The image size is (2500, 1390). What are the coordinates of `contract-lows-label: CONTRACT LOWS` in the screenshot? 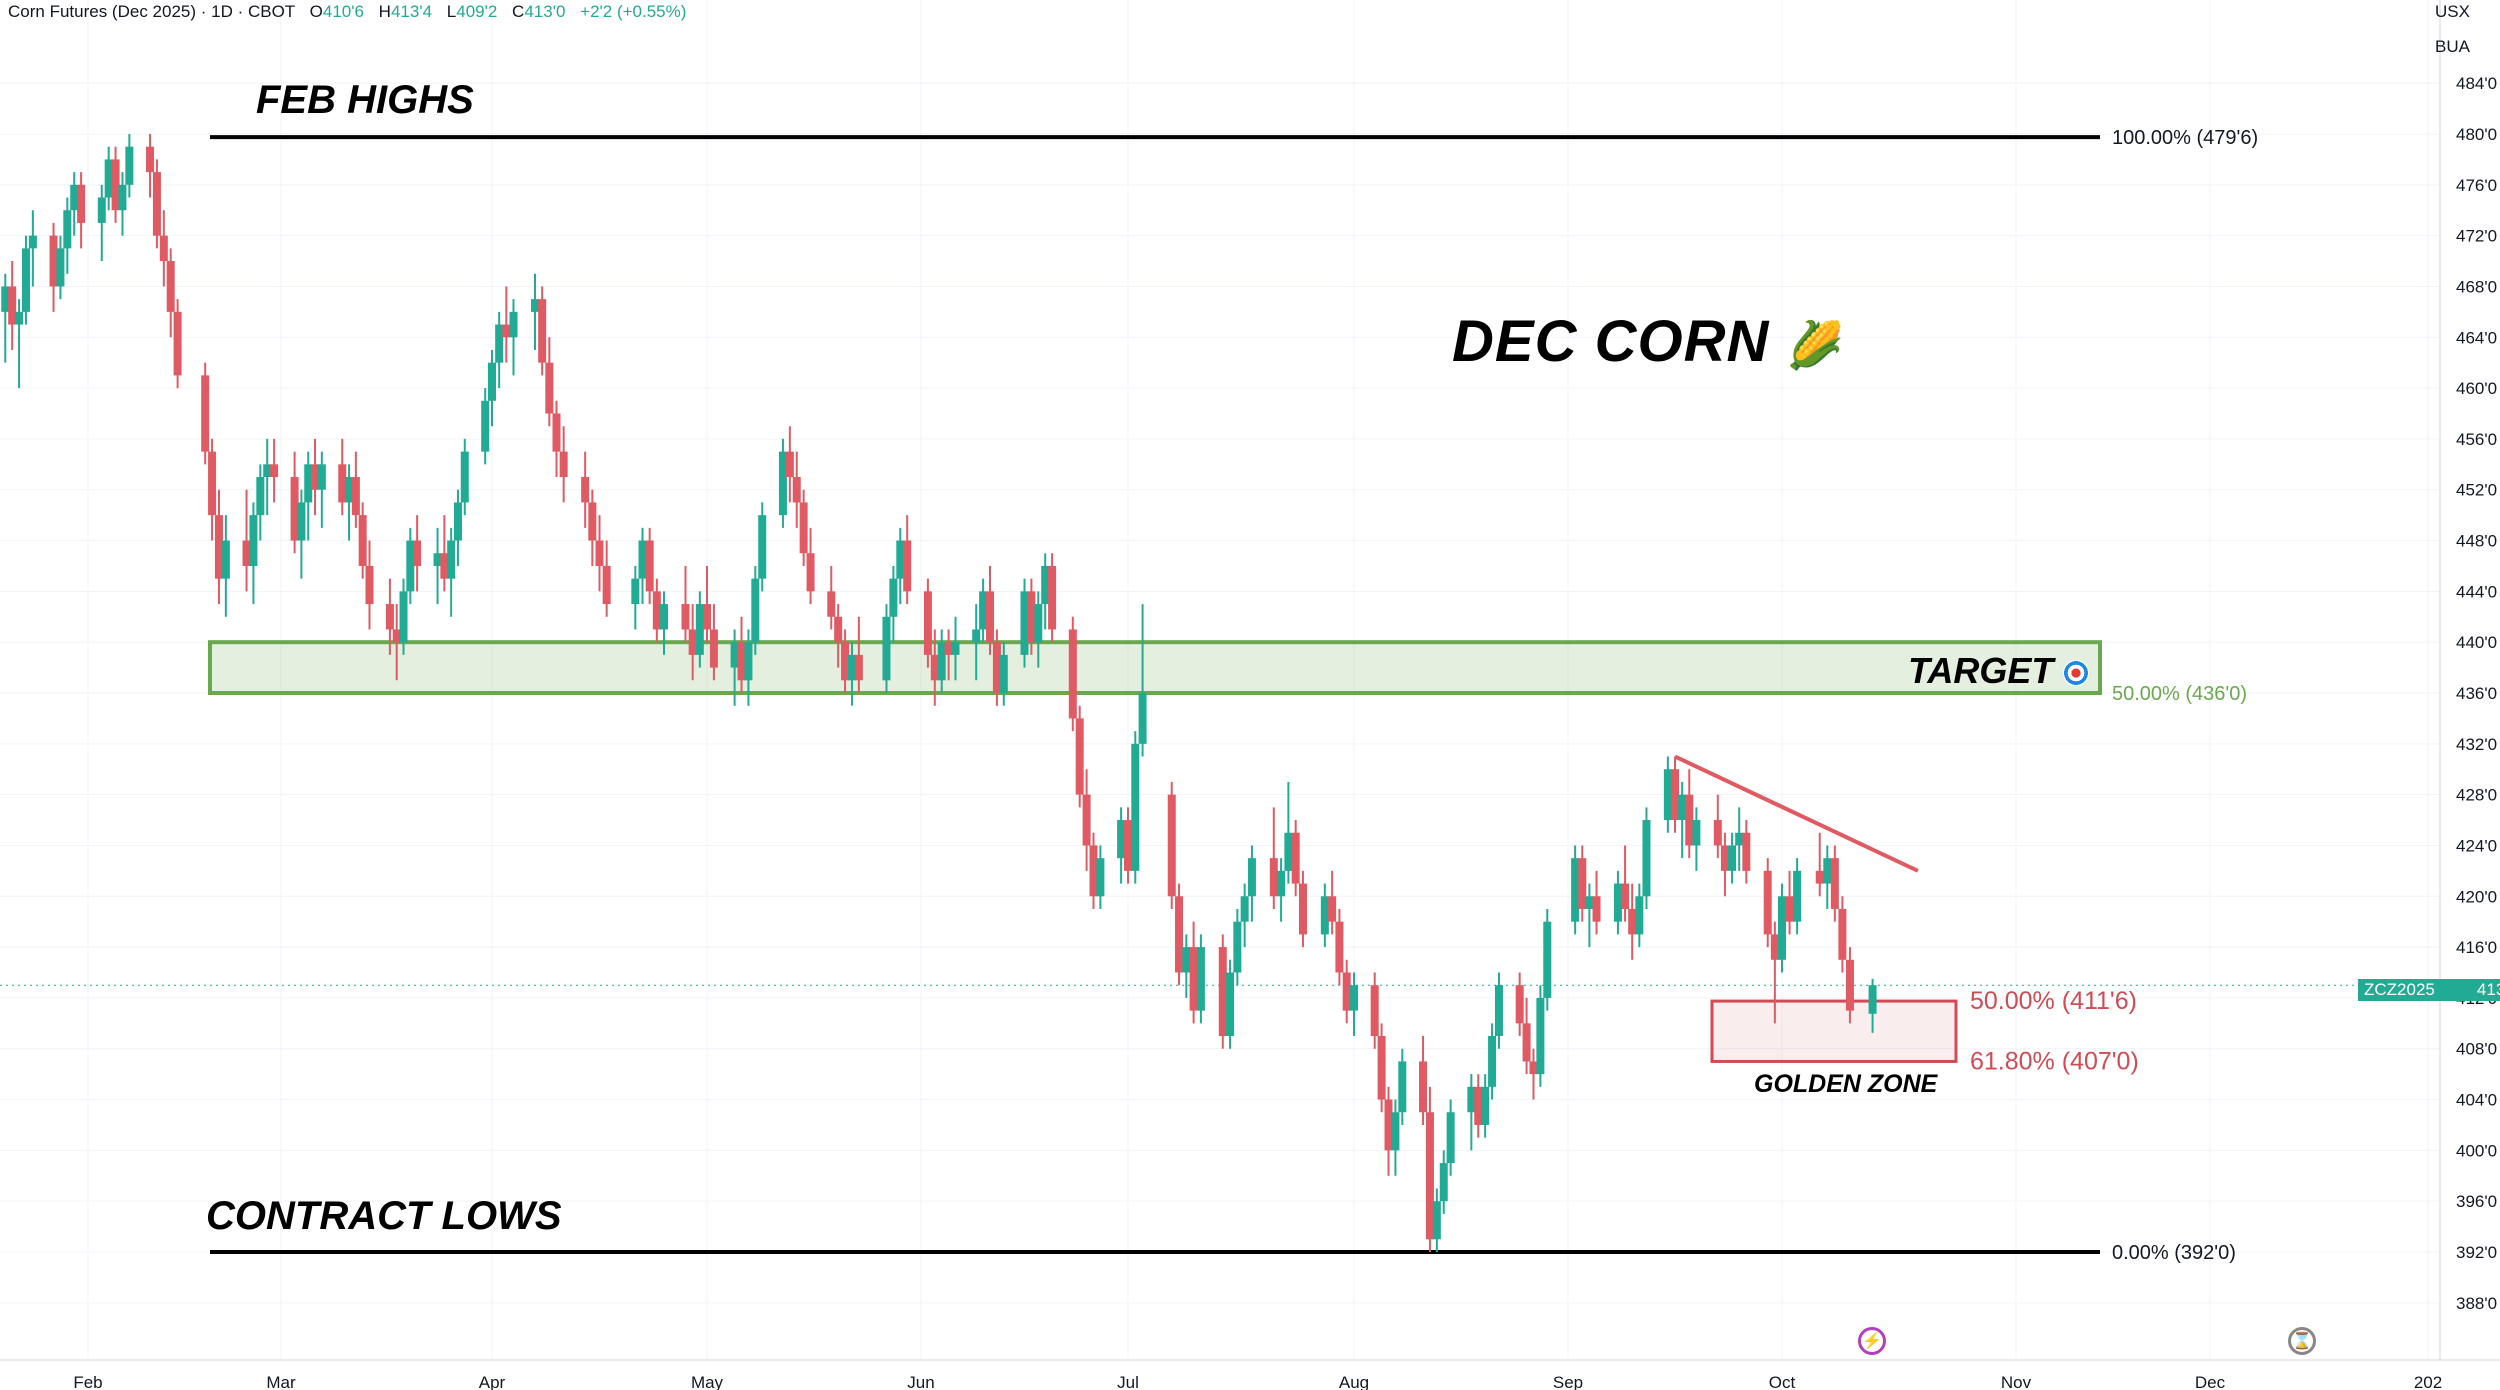 It's located at (384, 1216).